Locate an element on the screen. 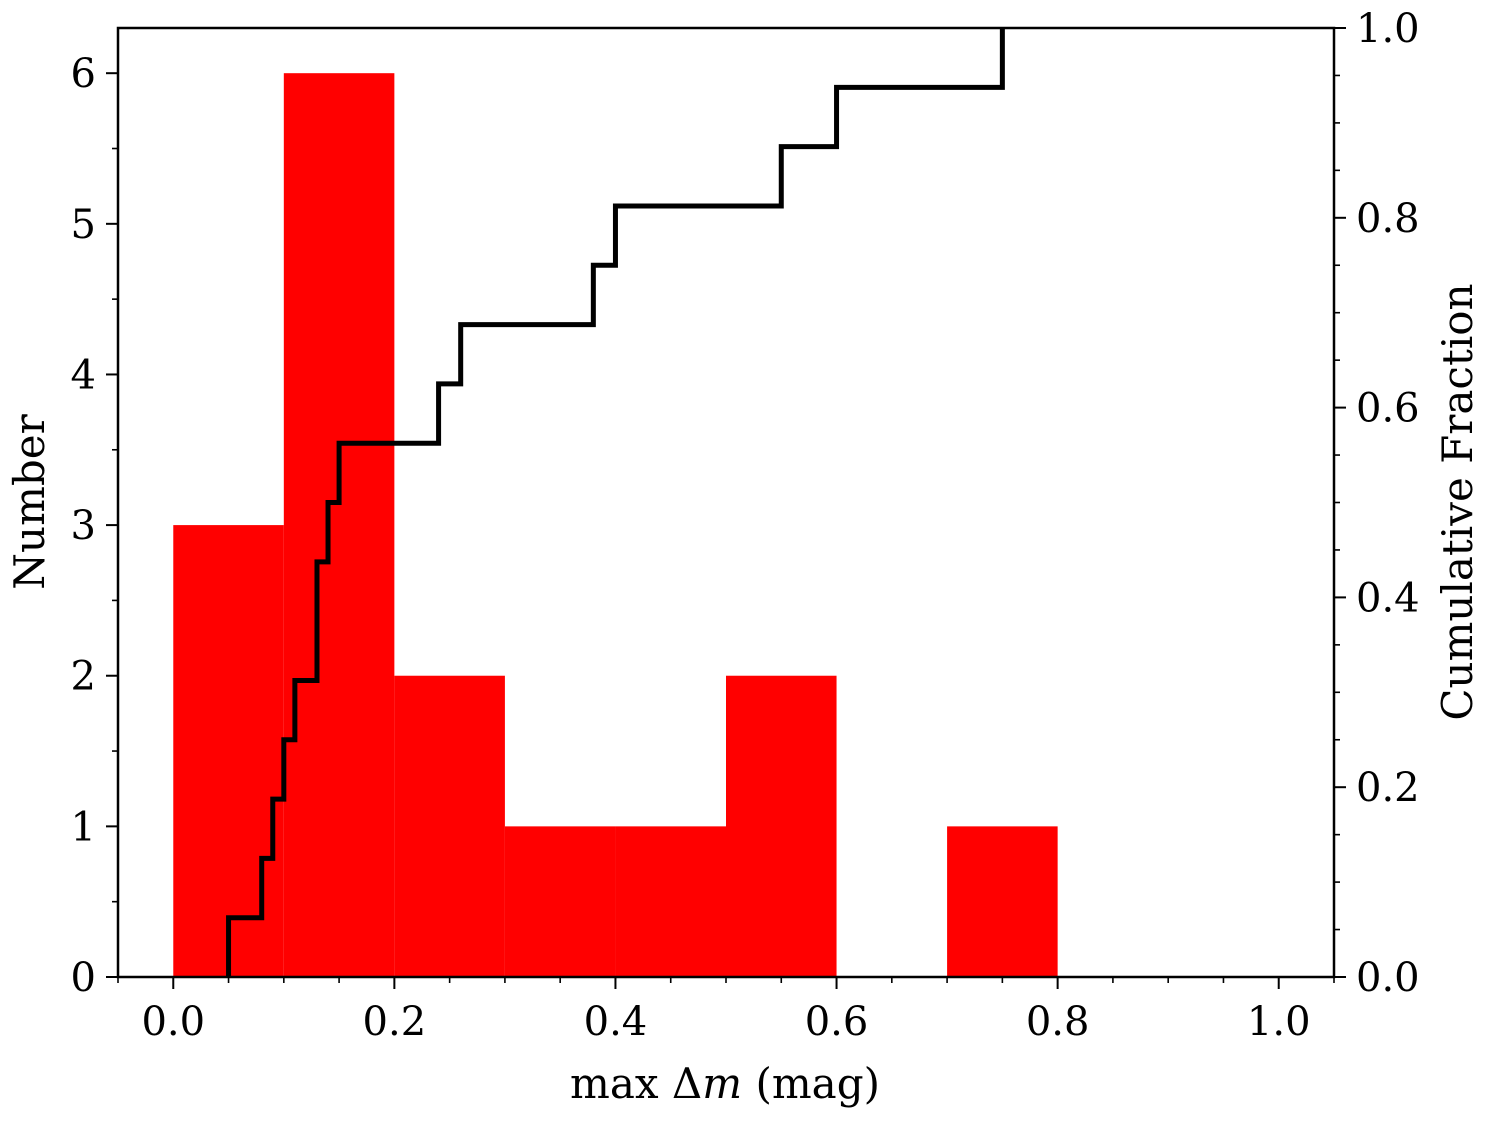 This screenshot has width=1494, height=1121. x-axis-label-post: (mag) is located at coordinates (811, 1083).